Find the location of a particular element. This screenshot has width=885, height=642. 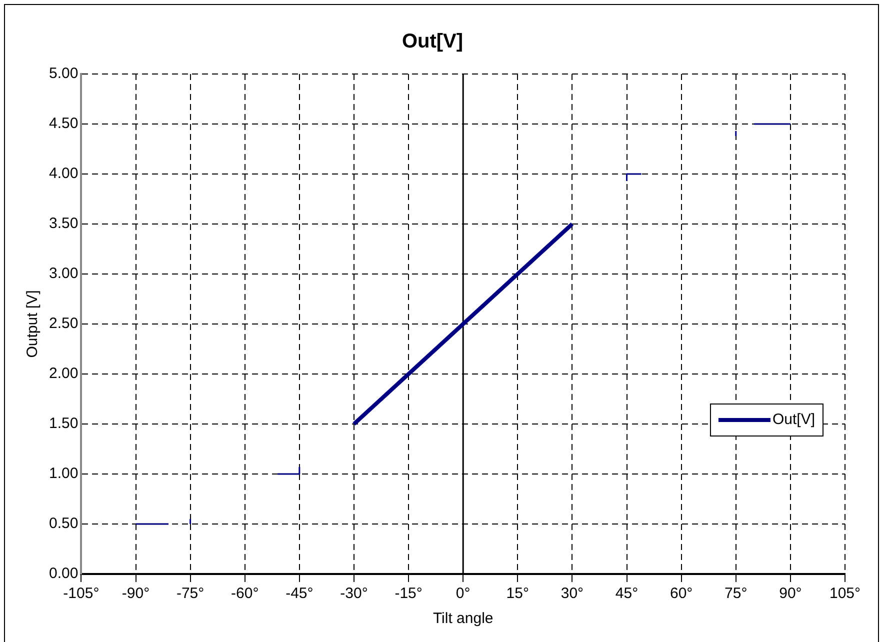

x-tick-label: 105° is located at coordinates (845, 593).